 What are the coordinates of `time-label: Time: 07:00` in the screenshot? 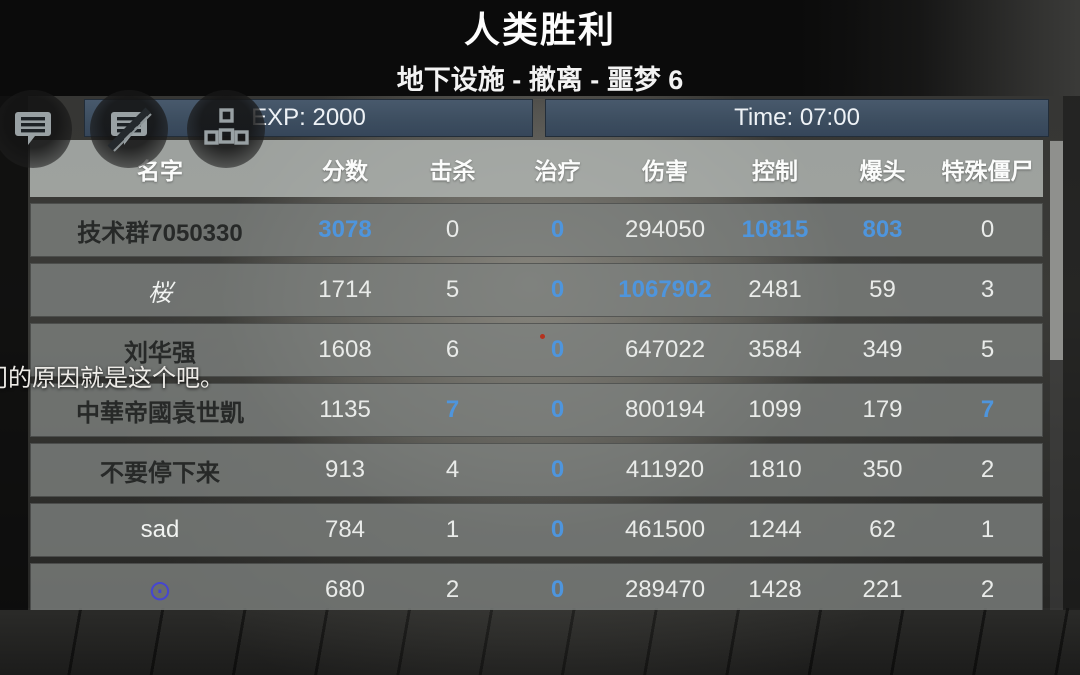 It's located at (797, 117).